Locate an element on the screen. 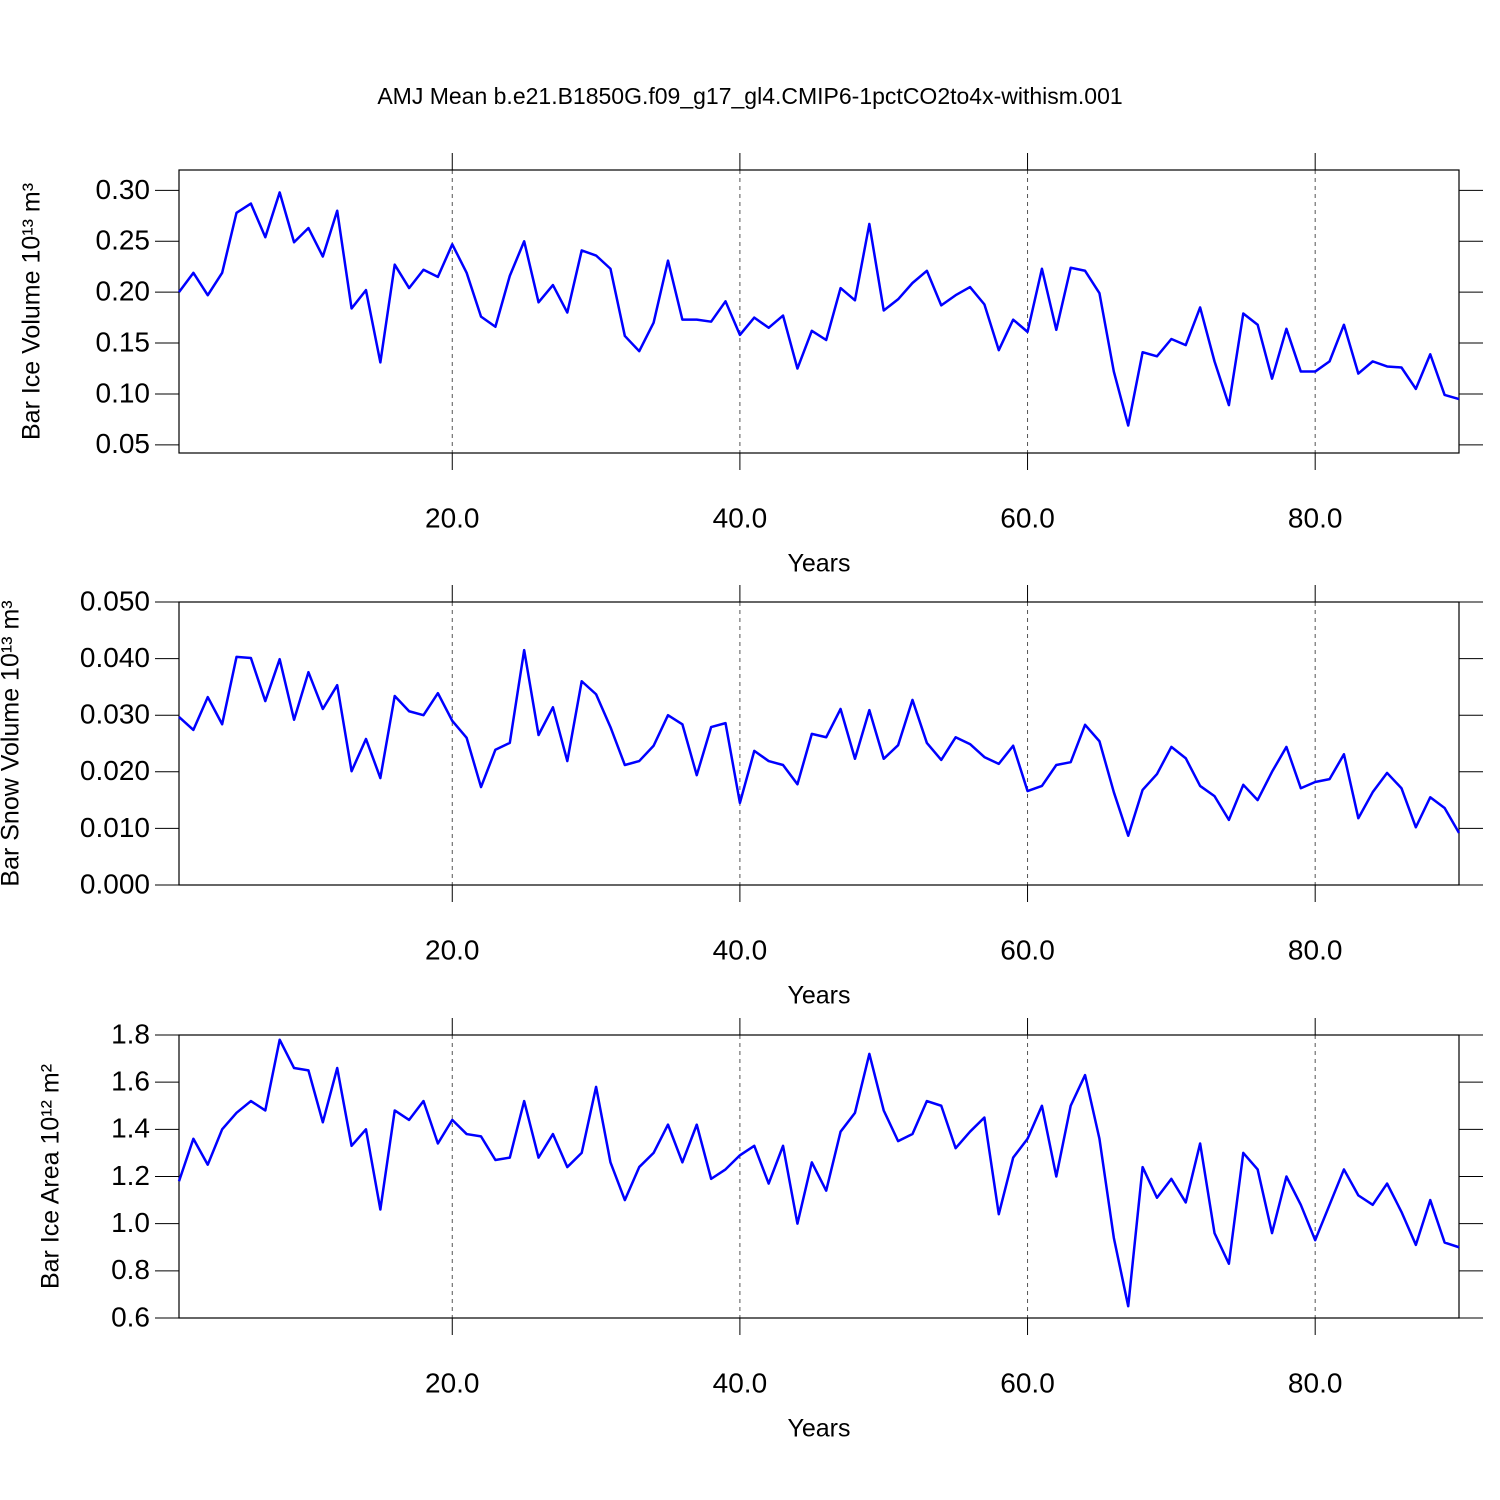 The height and width of the screenshot is (1500, 1500). y-tick-label: 0.020 is located at coordinates (115, 770).